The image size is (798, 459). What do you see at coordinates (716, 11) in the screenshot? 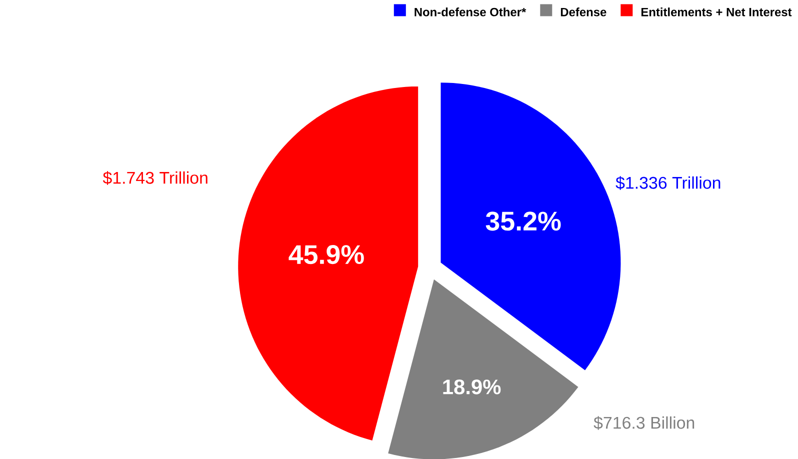
I see `legend-label: Entitlements + Net Interest` at bounding box center [716, 11].